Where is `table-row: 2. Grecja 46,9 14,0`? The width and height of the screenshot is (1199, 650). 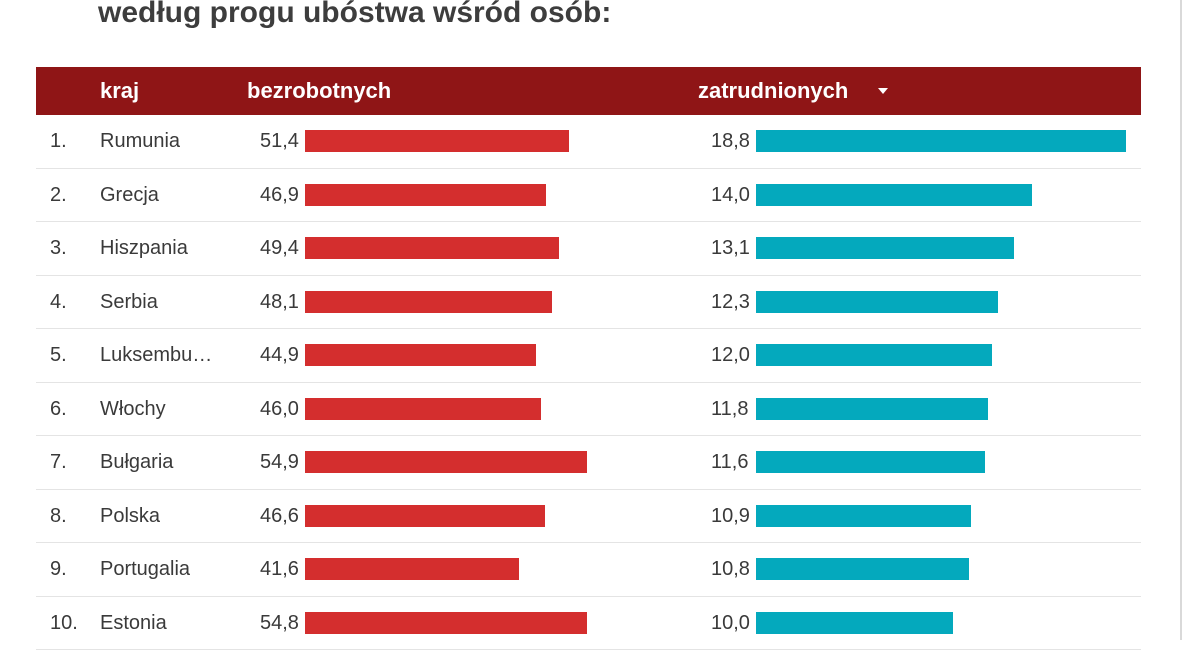
table-row: 2. Grecja 46,9 14,0 is located at coordinates (588, 196).